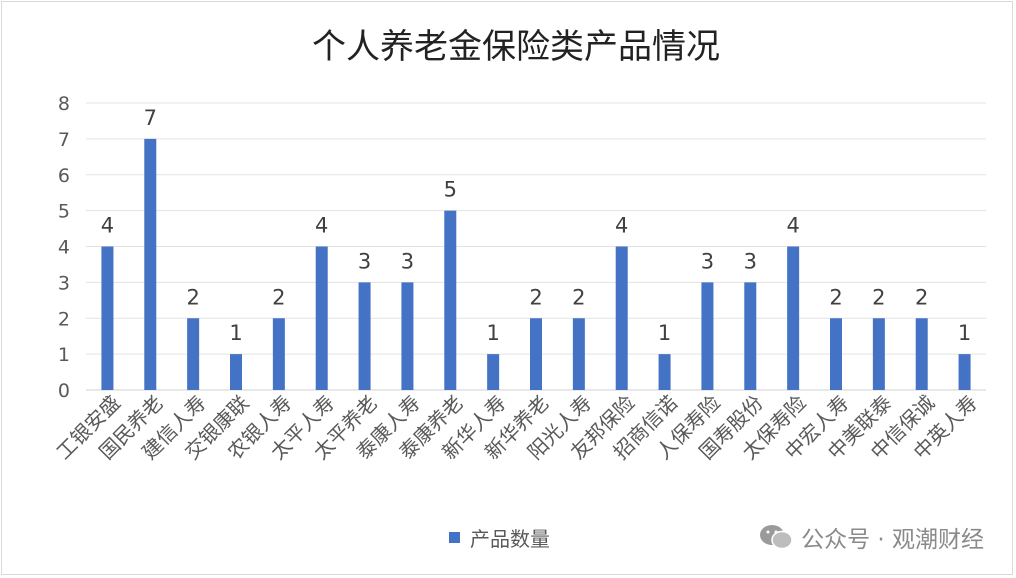 The width and height of the screenshot is (1016, 578). What do you see at coordinates (64, 319) in the screenshot?
I see `y-tick-label: 2` at bounding box center [64, 319].